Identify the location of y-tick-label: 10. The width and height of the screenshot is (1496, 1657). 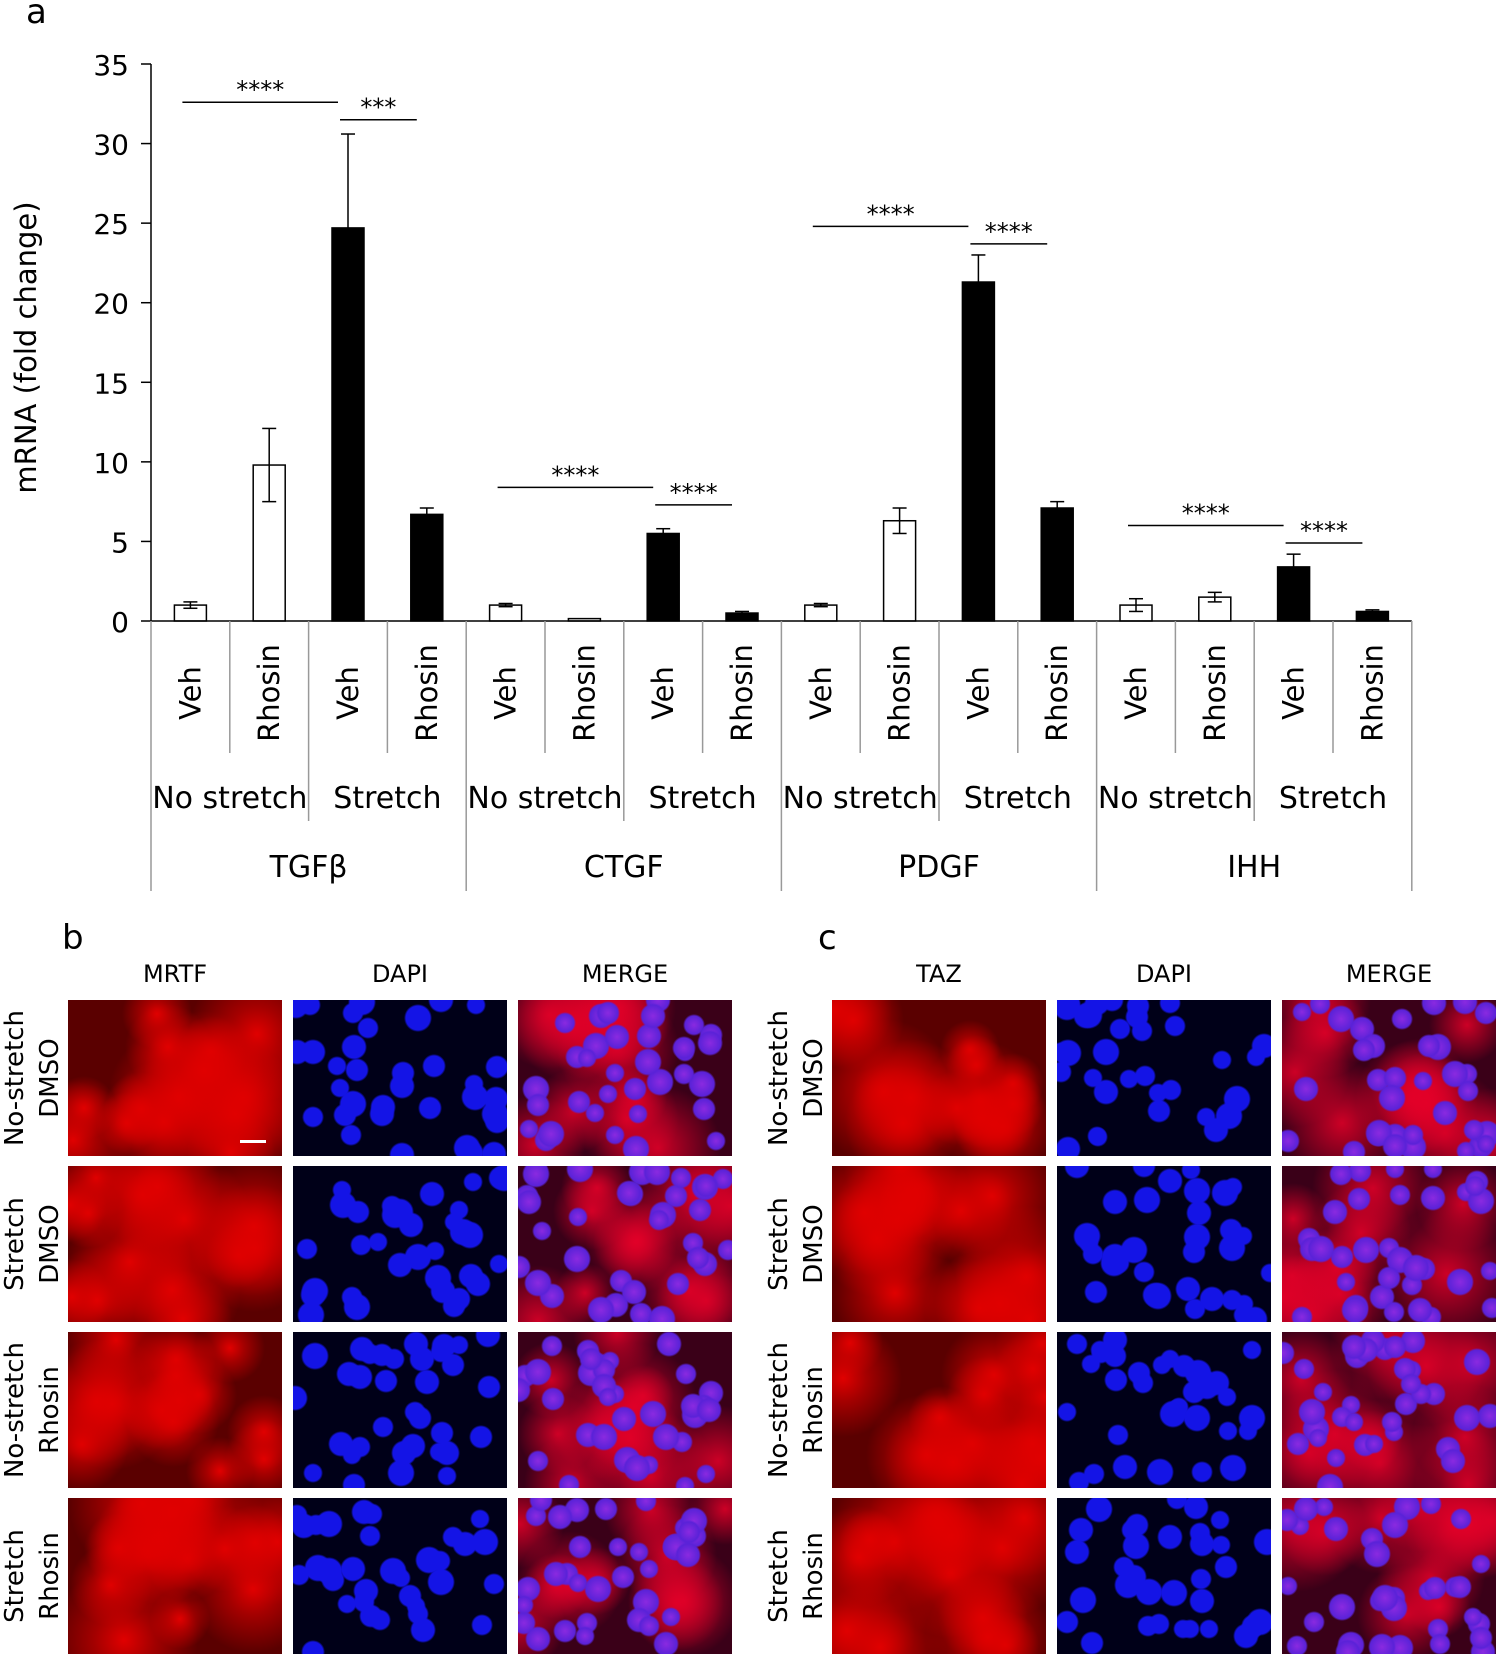
(111, 463).